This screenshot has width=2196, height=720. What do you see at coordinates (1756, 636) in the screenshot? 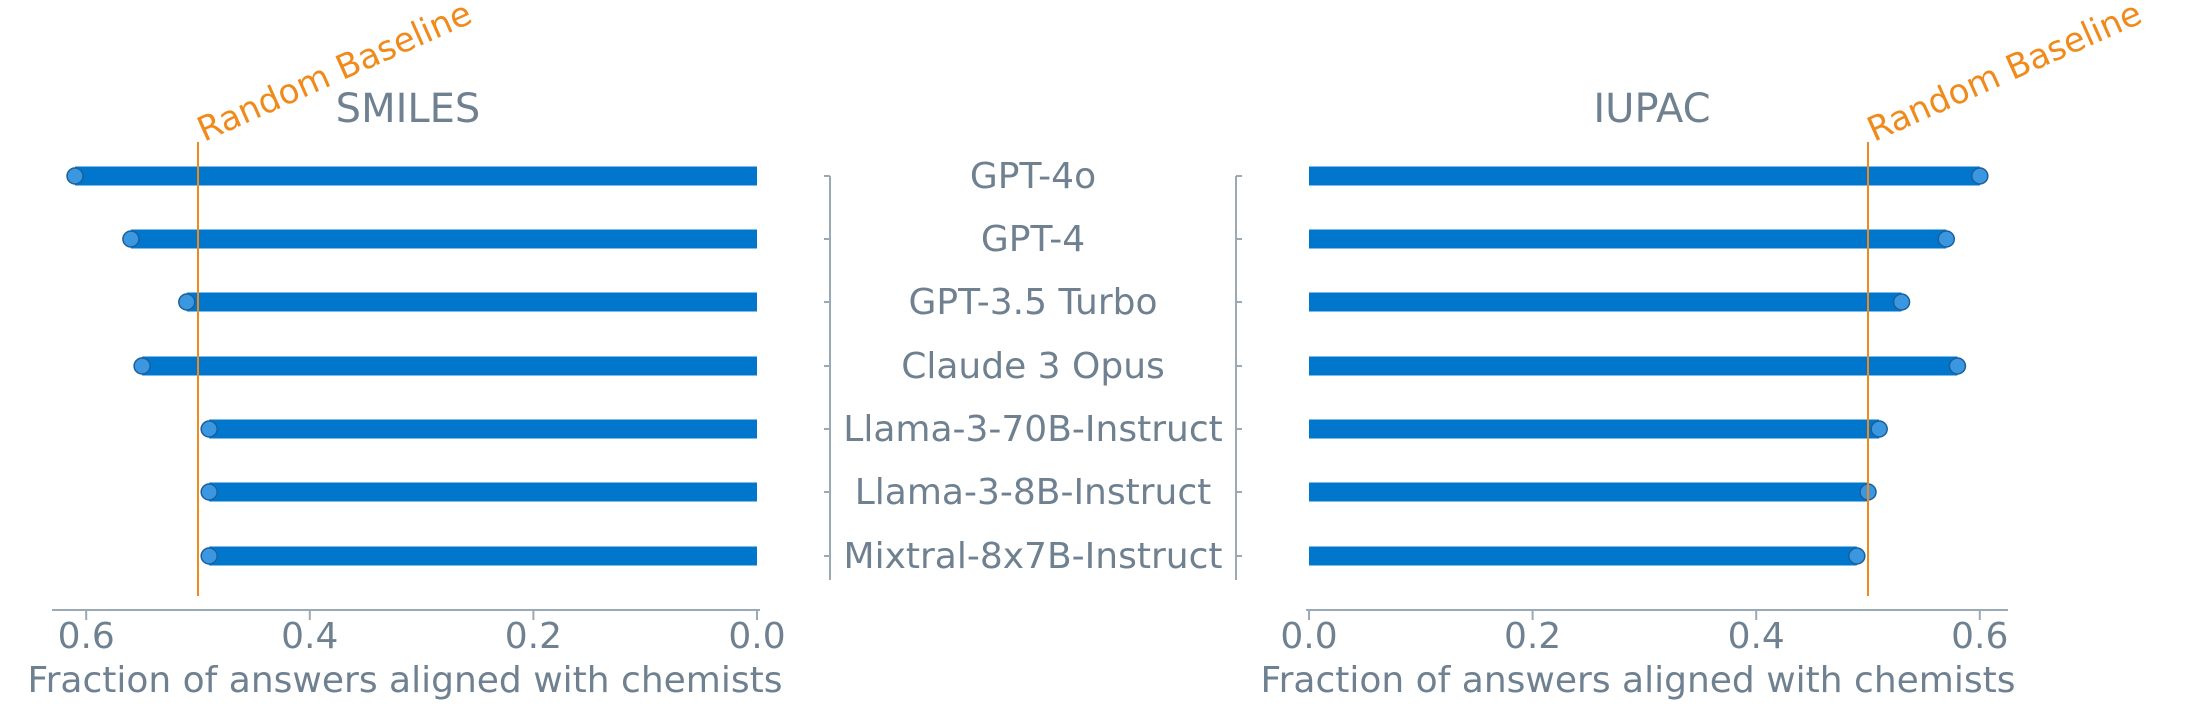
I see `iupac-tick-label: 0.4` at bounding box center [1756, 636].